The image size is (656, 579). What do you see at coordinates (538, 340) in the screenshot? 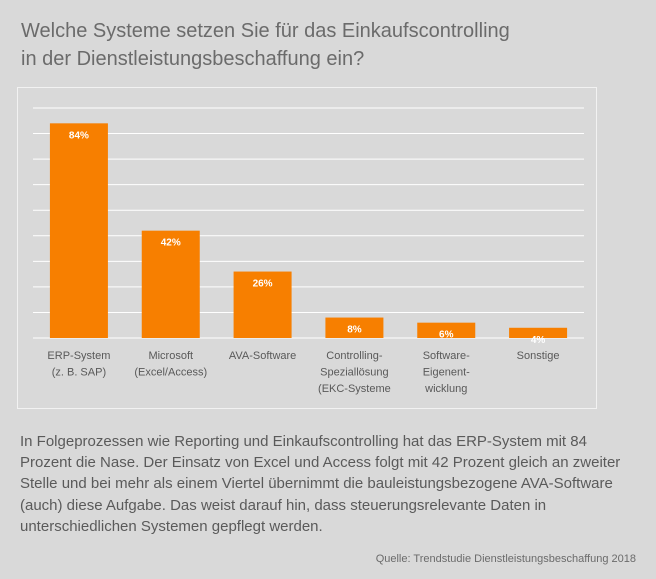
I see `data-label: 4%` at bounding box center [538, 340].